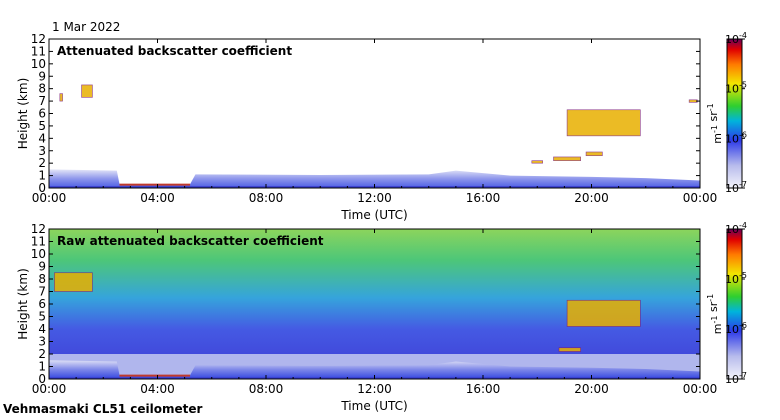  I want to click on panel-title: Attenuated backscatter coefficient, so click(174, 51).